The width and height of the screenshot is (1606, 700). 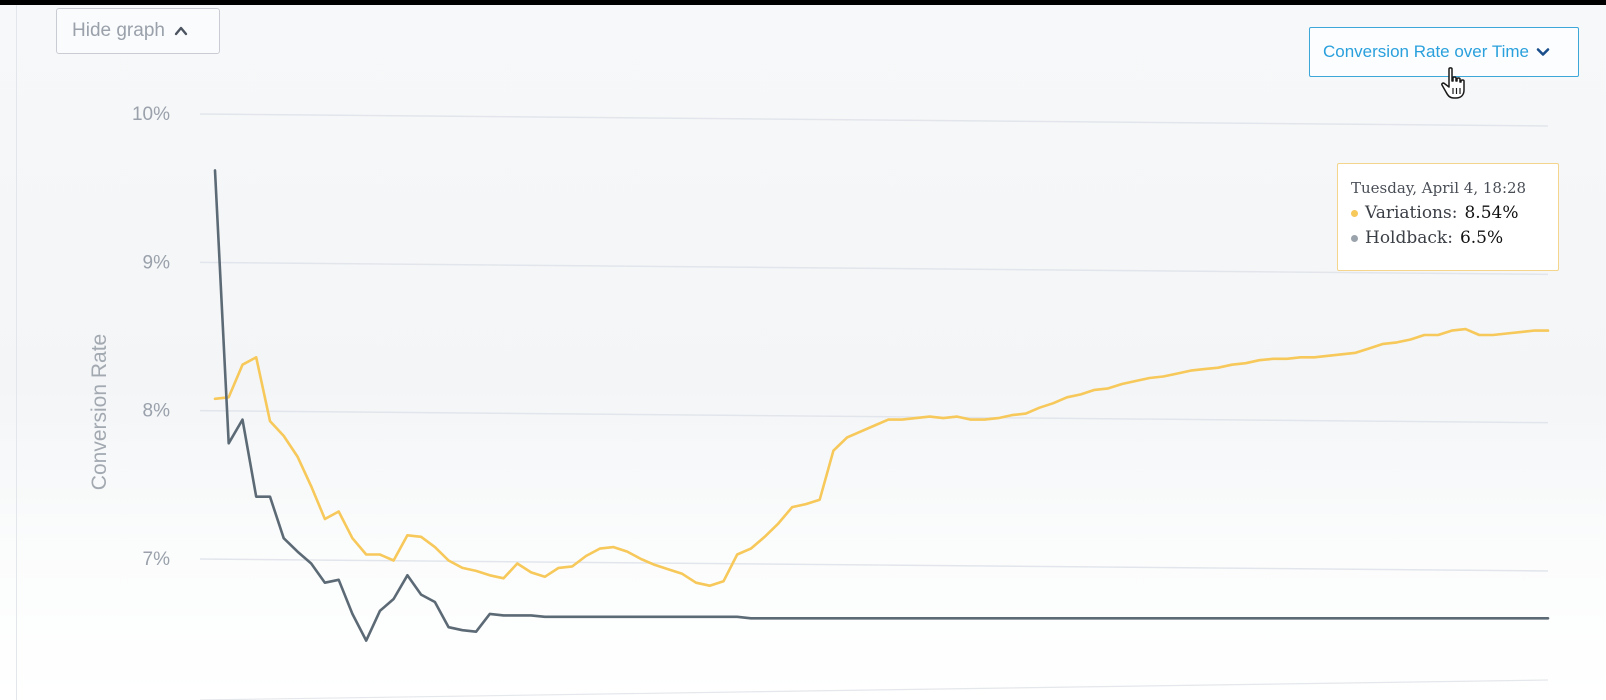 What do you see at coordinates (16, 352) in the screenshot?
I see `panel-left-border` at bounding box center [16, 352].